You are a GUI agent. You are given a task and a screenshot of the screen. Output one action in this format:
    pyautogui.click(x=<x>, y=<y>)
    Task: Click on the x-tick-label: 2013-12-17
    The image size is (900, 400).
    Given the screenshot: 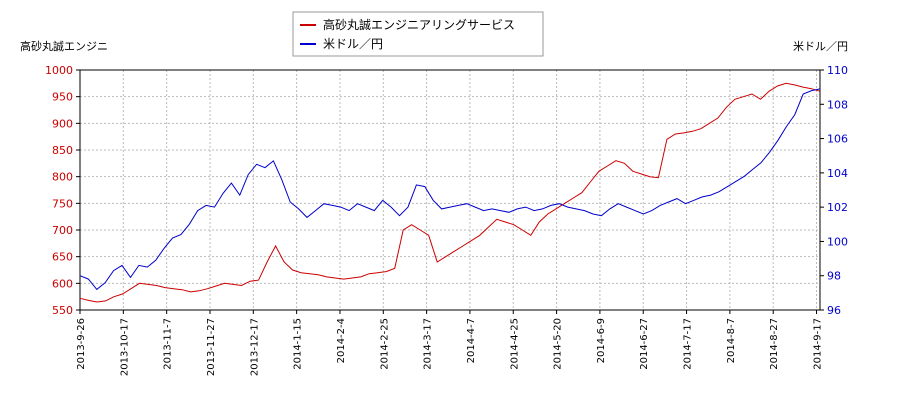 What is the action you would take?
    pyautogui.click(x=254, y=347)
    